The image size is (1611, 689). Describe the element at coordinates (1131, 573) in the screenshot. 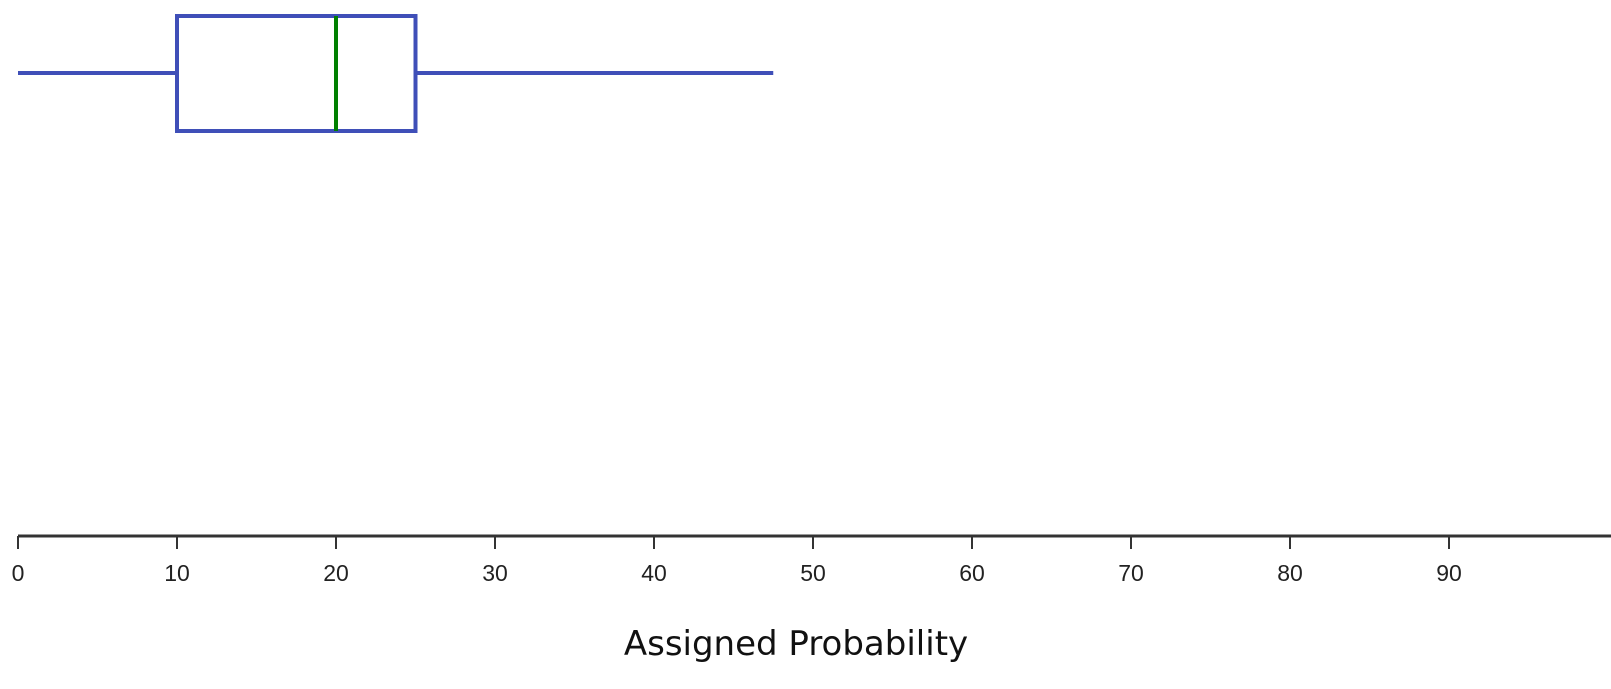

I see `x-tick-label-70: 70` at that location.